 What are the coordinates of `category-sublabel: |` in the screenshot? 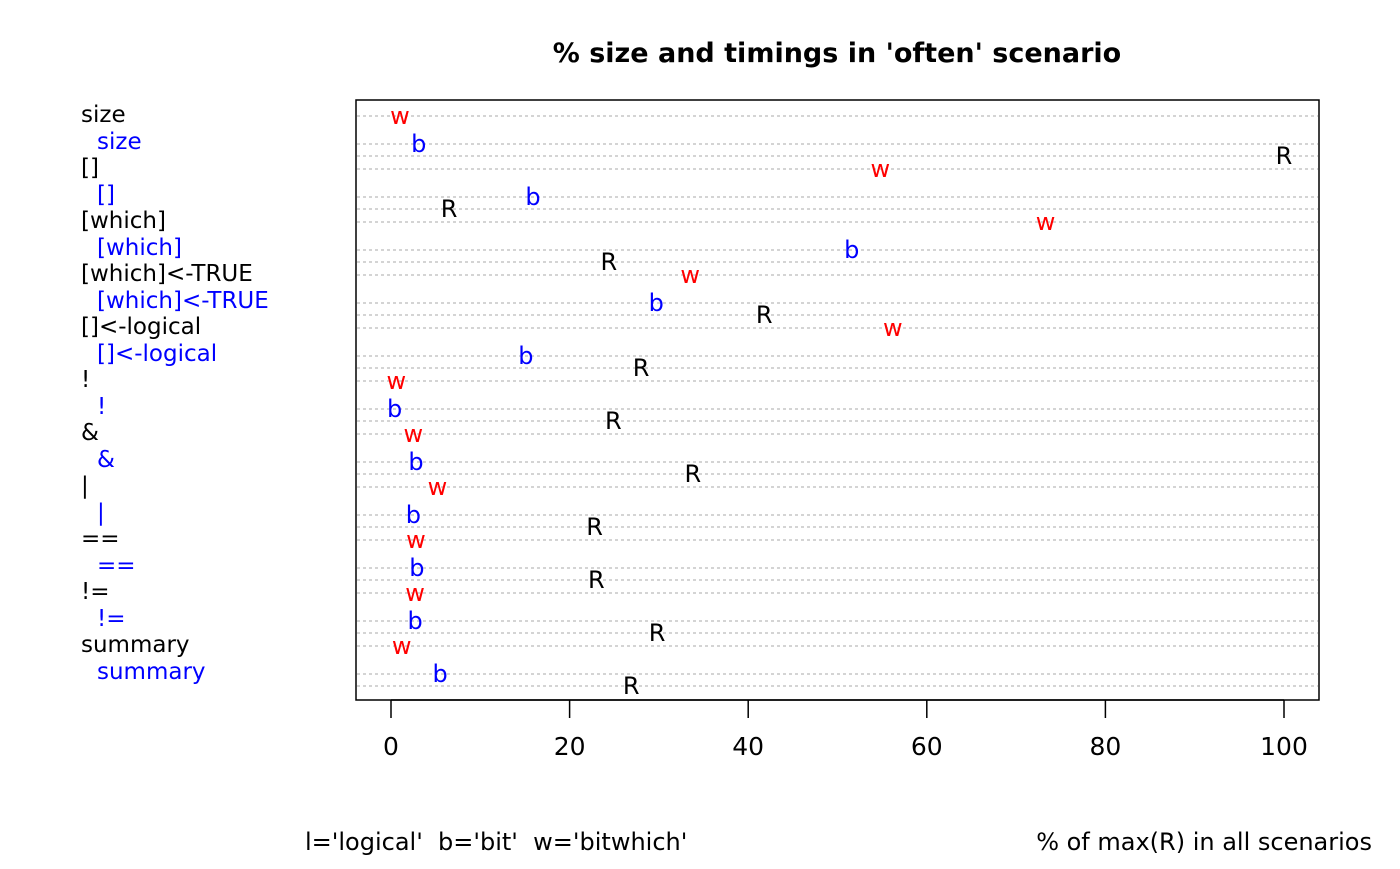 It's located at (101, 513).